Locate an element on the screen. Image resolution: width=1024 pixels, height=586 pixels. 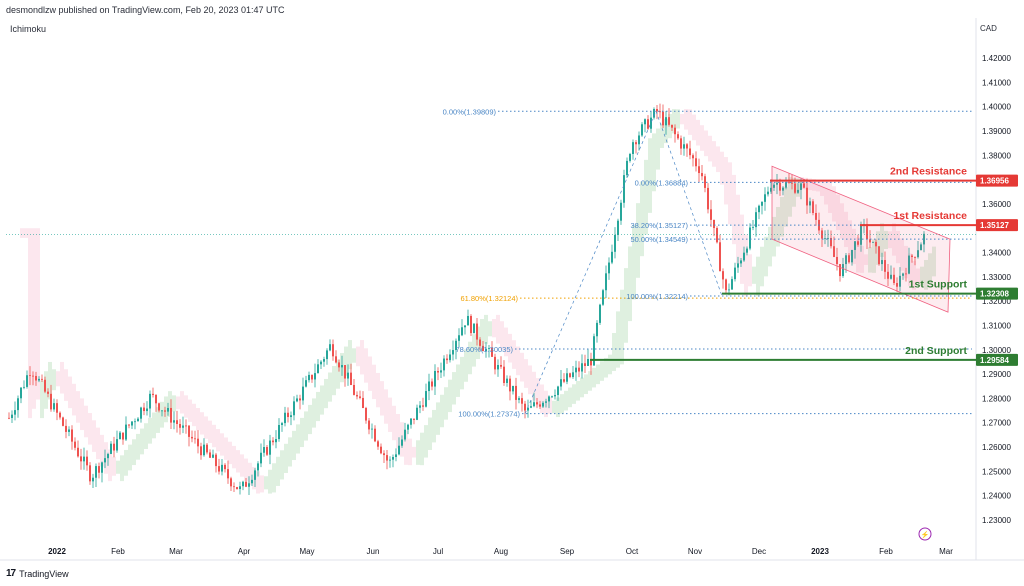
x-tick-label: Nov is located at coordinates (695, 551).